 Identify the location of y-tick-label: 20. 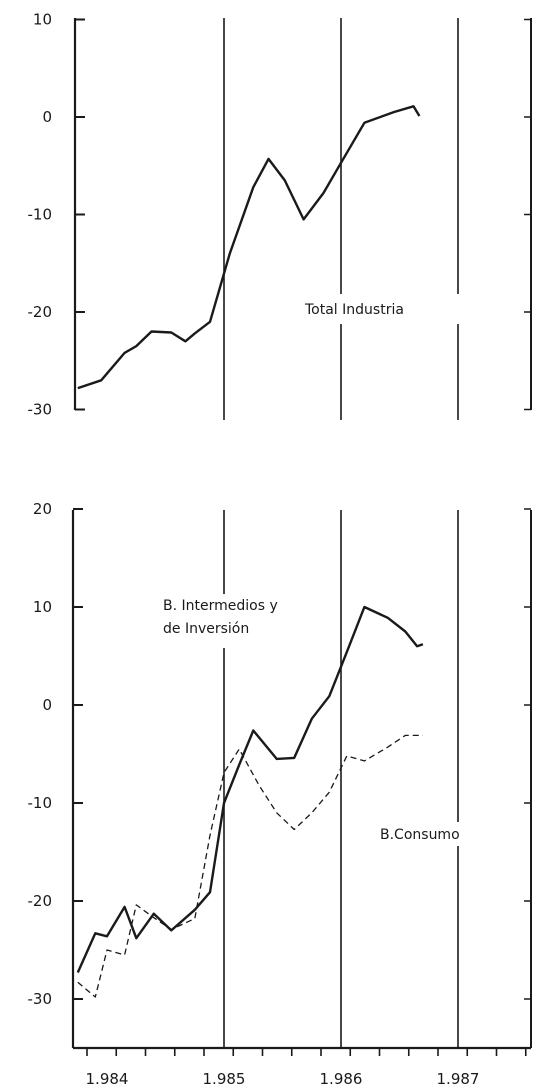
(42, 509).